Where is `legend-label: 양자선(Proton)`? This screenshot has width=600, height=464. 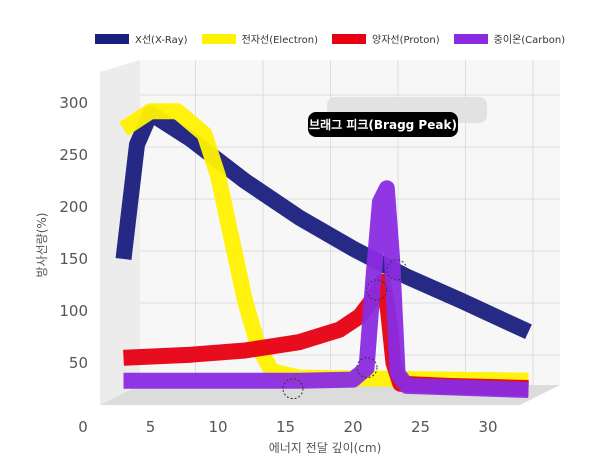
legend-label: 양자선(Proton) is located at coordinates (406, 40).